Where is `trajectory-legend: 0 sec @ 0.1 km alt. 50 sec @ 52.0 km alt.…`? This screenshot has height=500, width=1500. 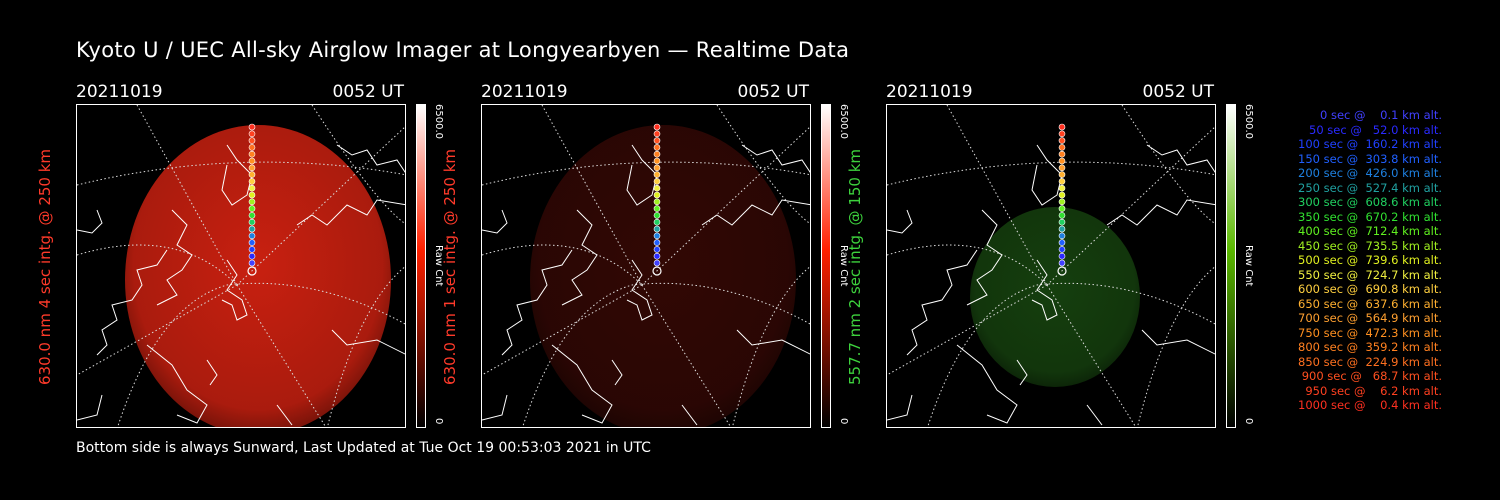 trajectory-legend: 0 sec @ 0.1 km alt. 50 sec @ 52.0 km alt.… is located at coordinates (1352, 260).